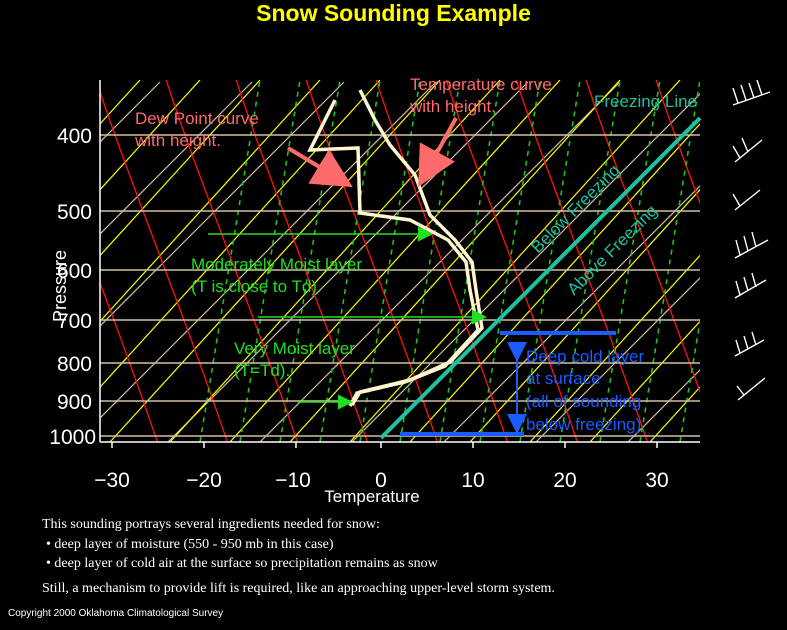 The image size is (787, 630). Describe the element at coordinates (177, 140) in the screenshot. I see `dewpoint-label-line2: with height.` at that location.